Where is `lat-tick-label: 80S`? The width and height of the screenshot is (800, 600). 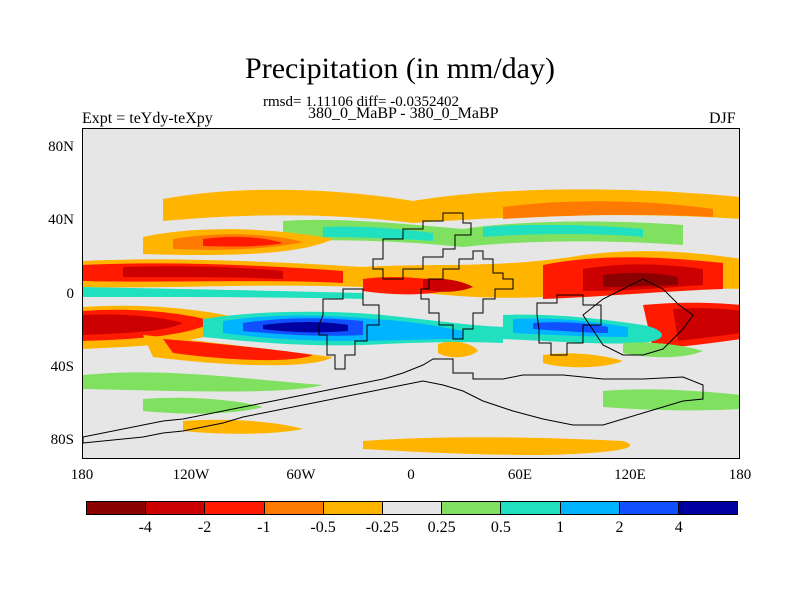
lat-tick-label: 80S is located at coordinates (62, 440).